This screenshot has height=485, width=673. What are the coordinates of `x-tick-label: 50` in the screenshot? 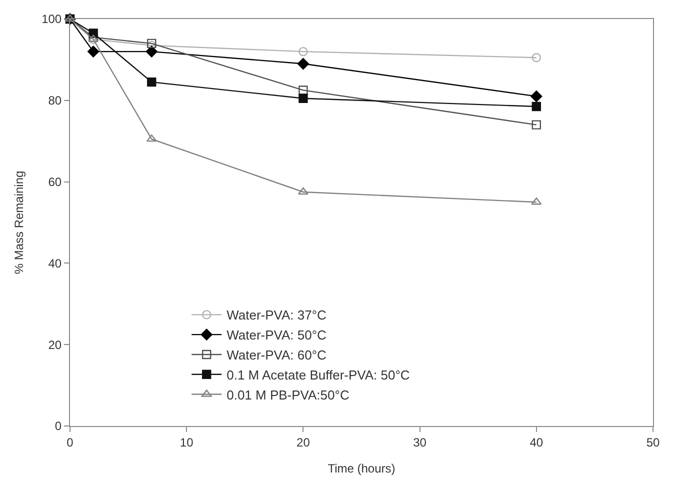 It's located at (653, 442).